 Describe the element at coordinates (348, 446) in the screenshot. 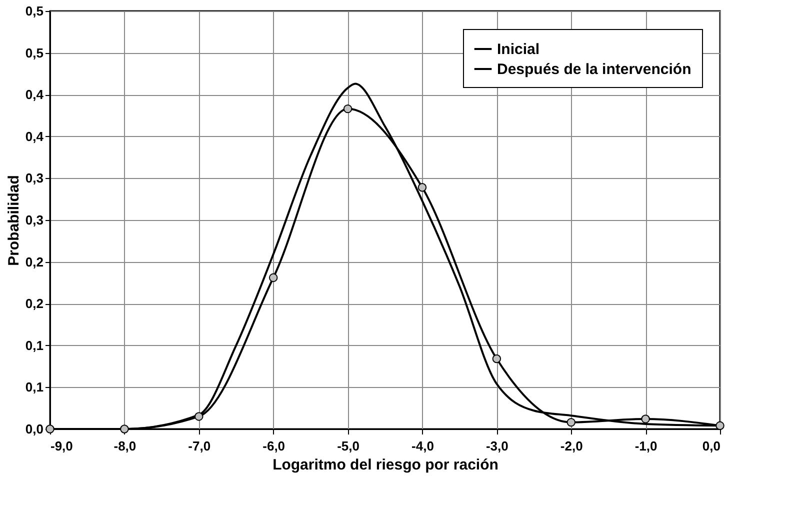

I see `x-tick-label: -5,0` at that location.